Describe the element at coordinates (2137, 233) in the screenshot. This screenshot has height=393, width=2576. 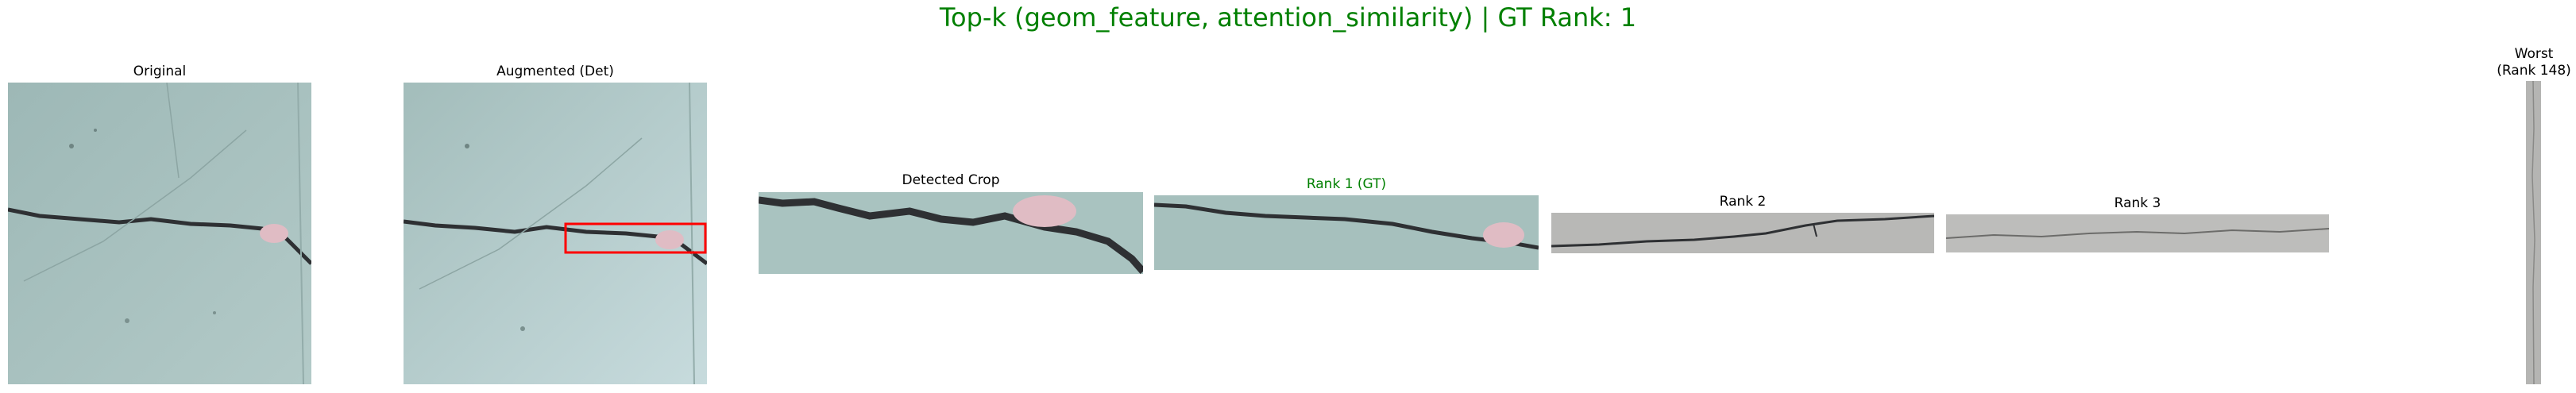
I see `rank3-image` at that location.